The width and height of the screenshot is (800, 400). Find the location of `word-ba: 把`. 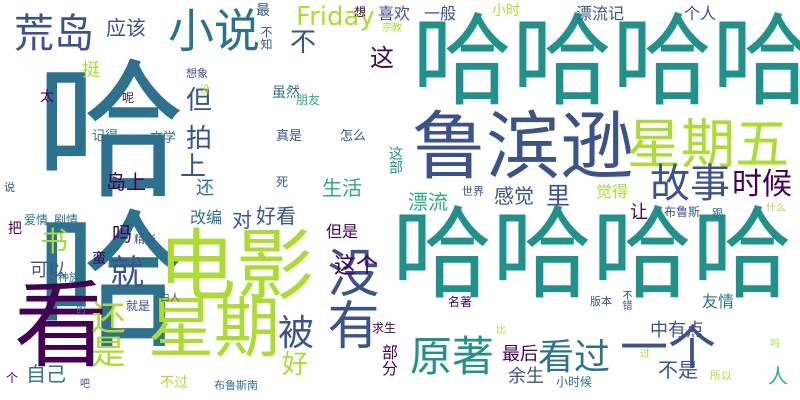

word-ba: 把 is located at coordinates (15, 229).